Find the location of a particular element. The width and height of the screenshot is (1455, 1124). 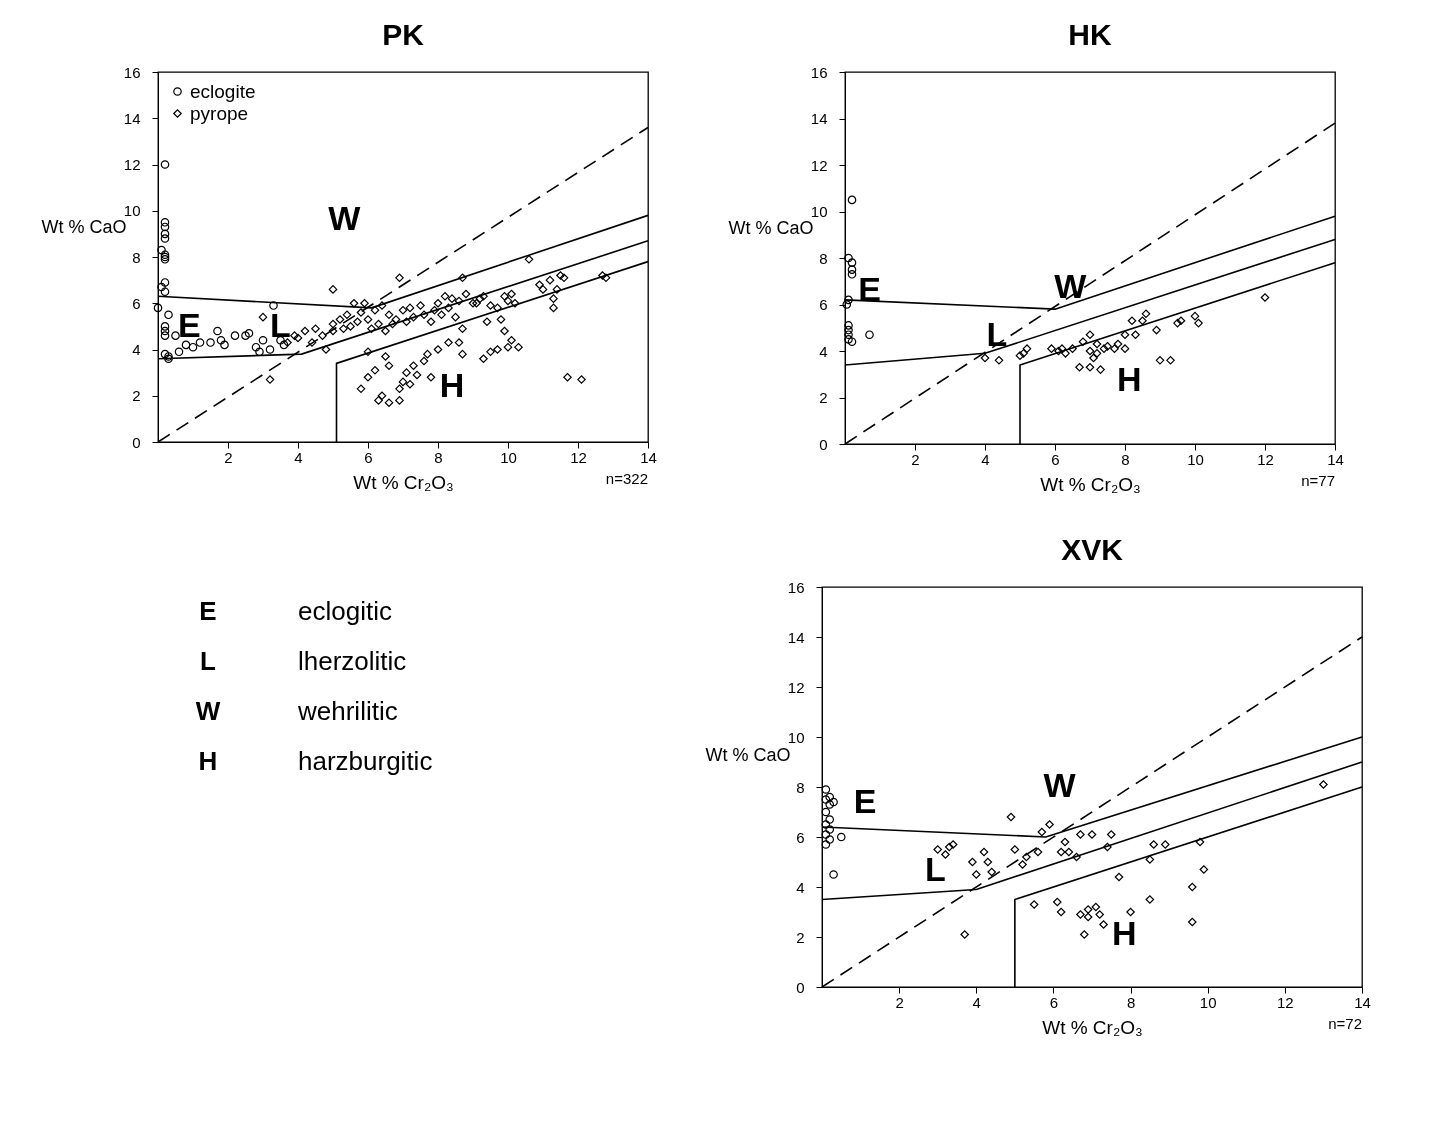

annotation: H is located at coordinates (1124, 933).